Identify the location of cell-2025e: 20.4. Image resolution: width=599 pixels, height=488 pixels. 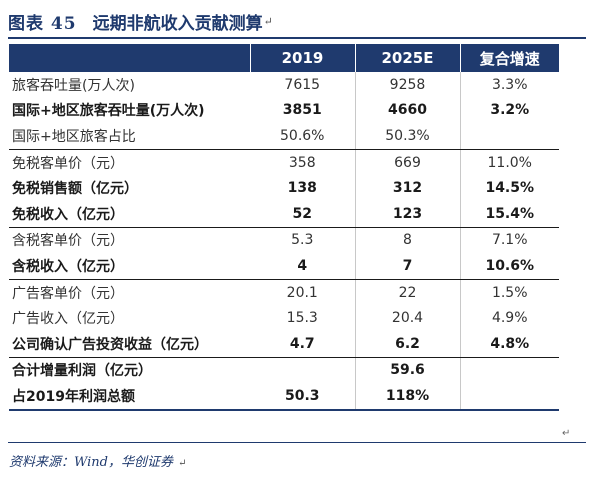
(408, 318).